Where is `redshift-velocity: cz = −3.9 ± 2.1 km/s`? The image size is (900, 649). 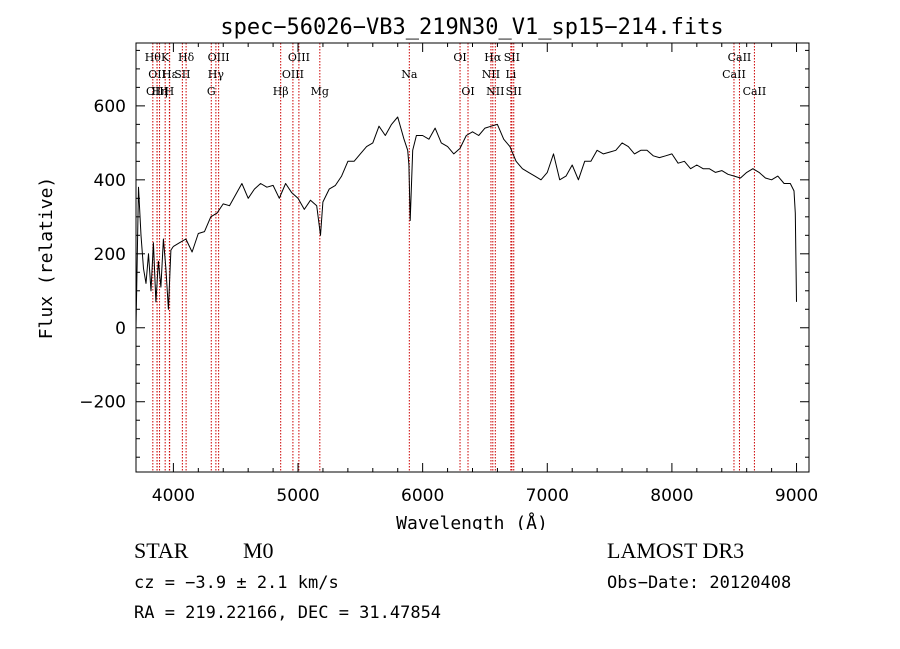 redshift-velocity: cz = −3.9 ± 2.1 km/s is located at coordinates (236, 583).